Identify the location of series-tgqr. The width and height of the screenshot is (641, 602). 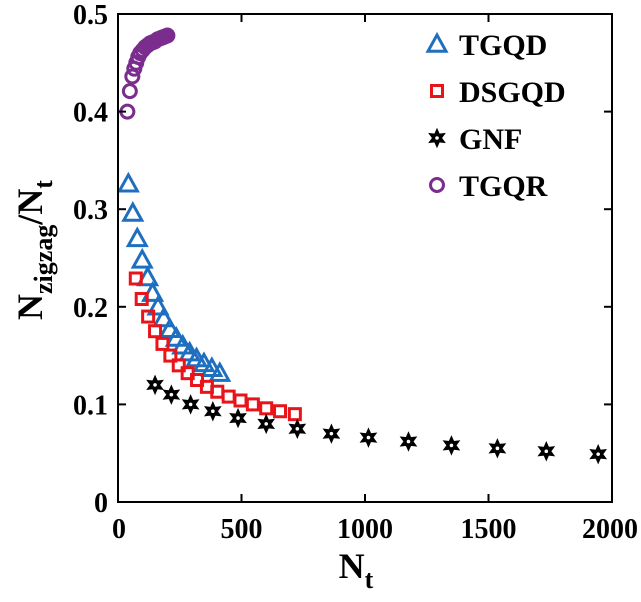
(147, 73).